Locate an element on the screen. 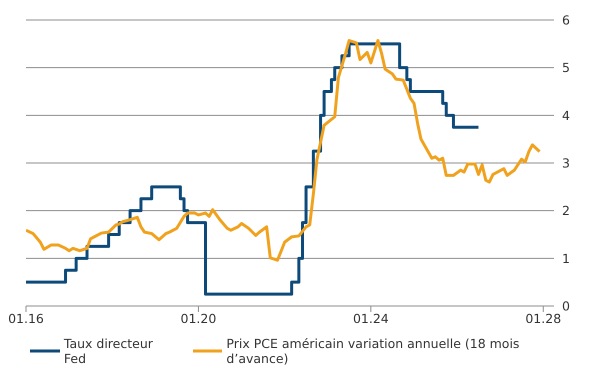 This screenshot has height=380, width=600. y-tick-label: 3 is located at coordinates (566, 162).